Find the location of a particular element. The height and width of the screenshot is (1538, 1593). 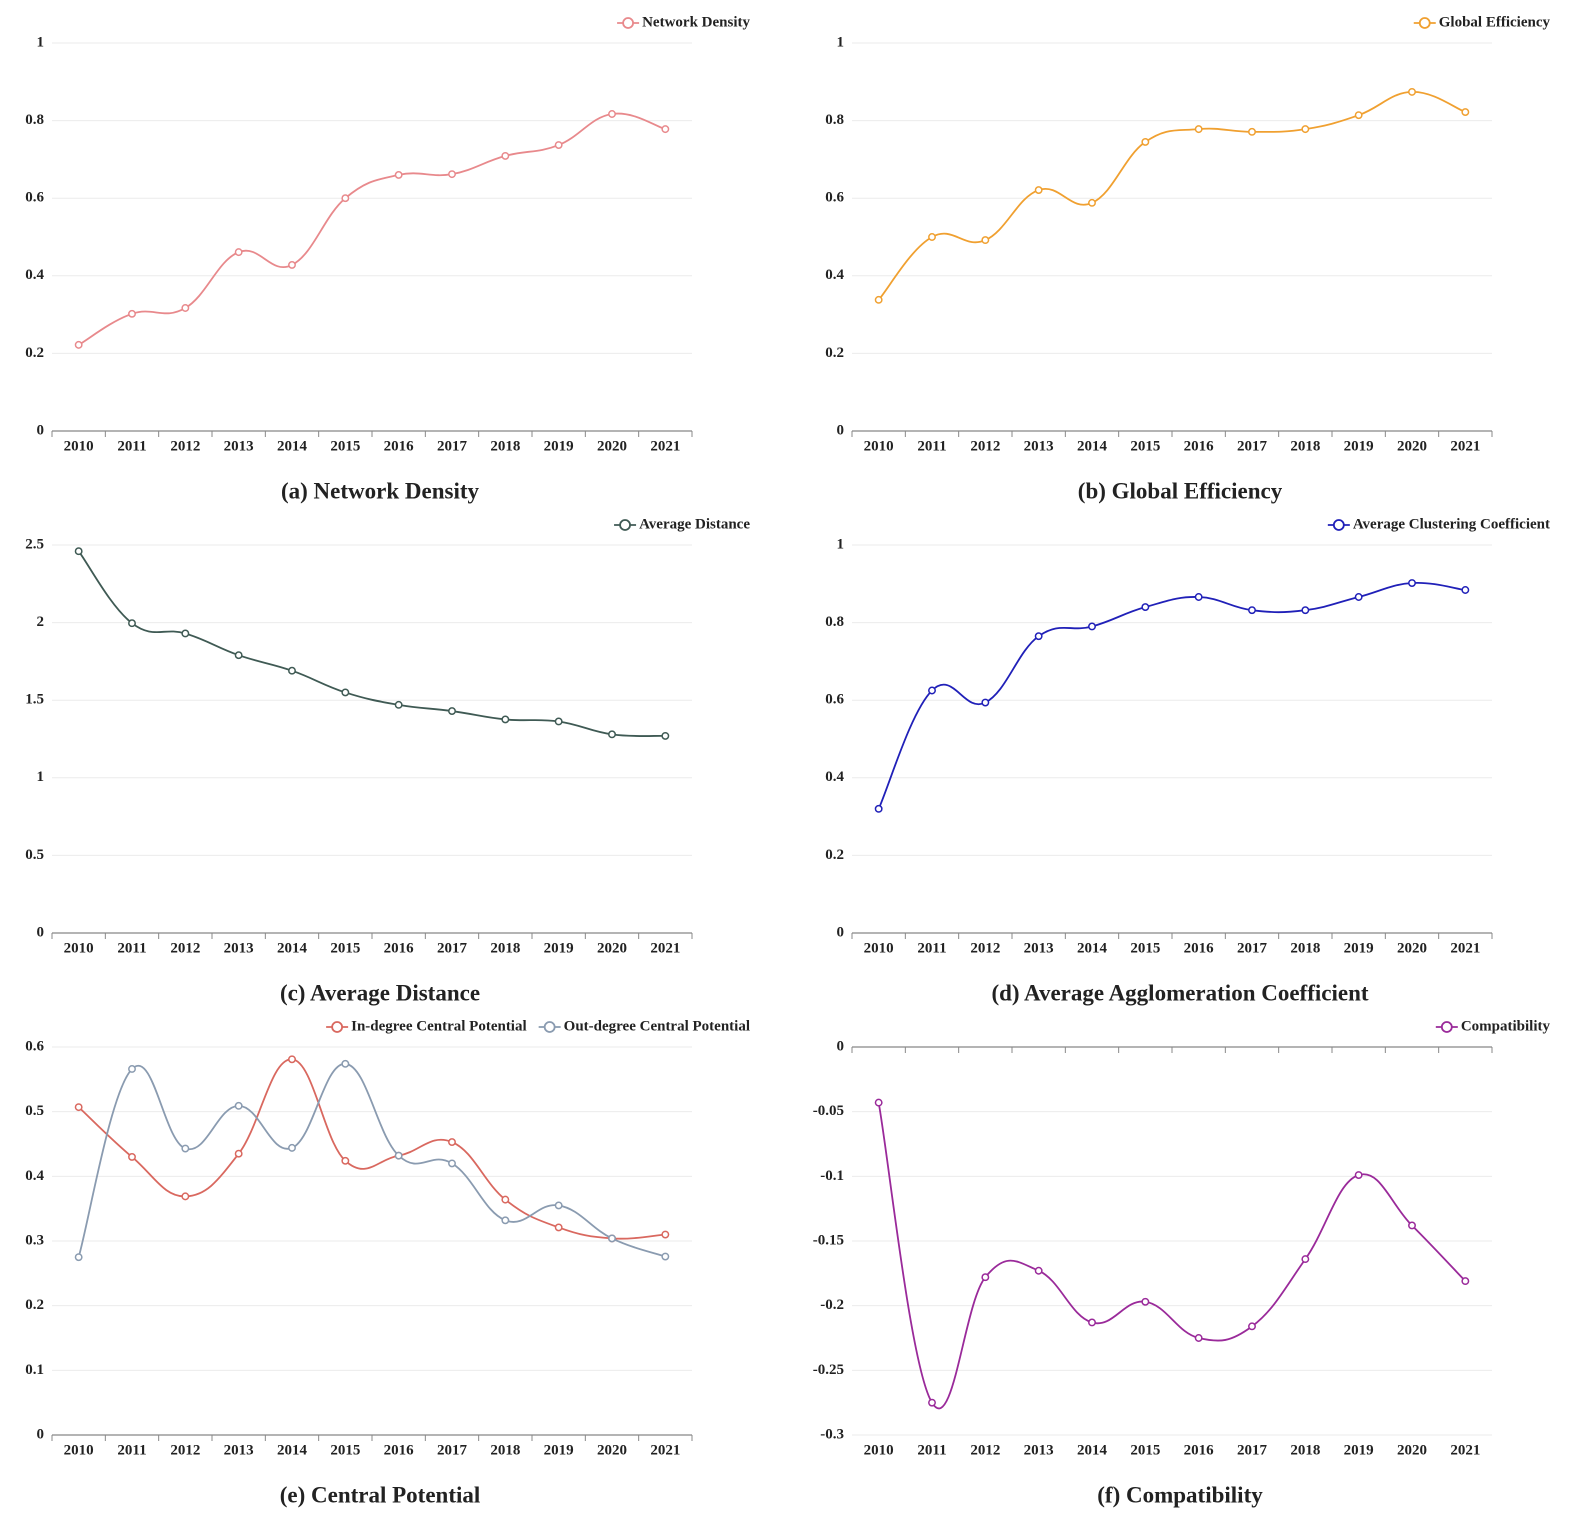

y-tick-label: -0.25 is located at coordinates (828, 1370).